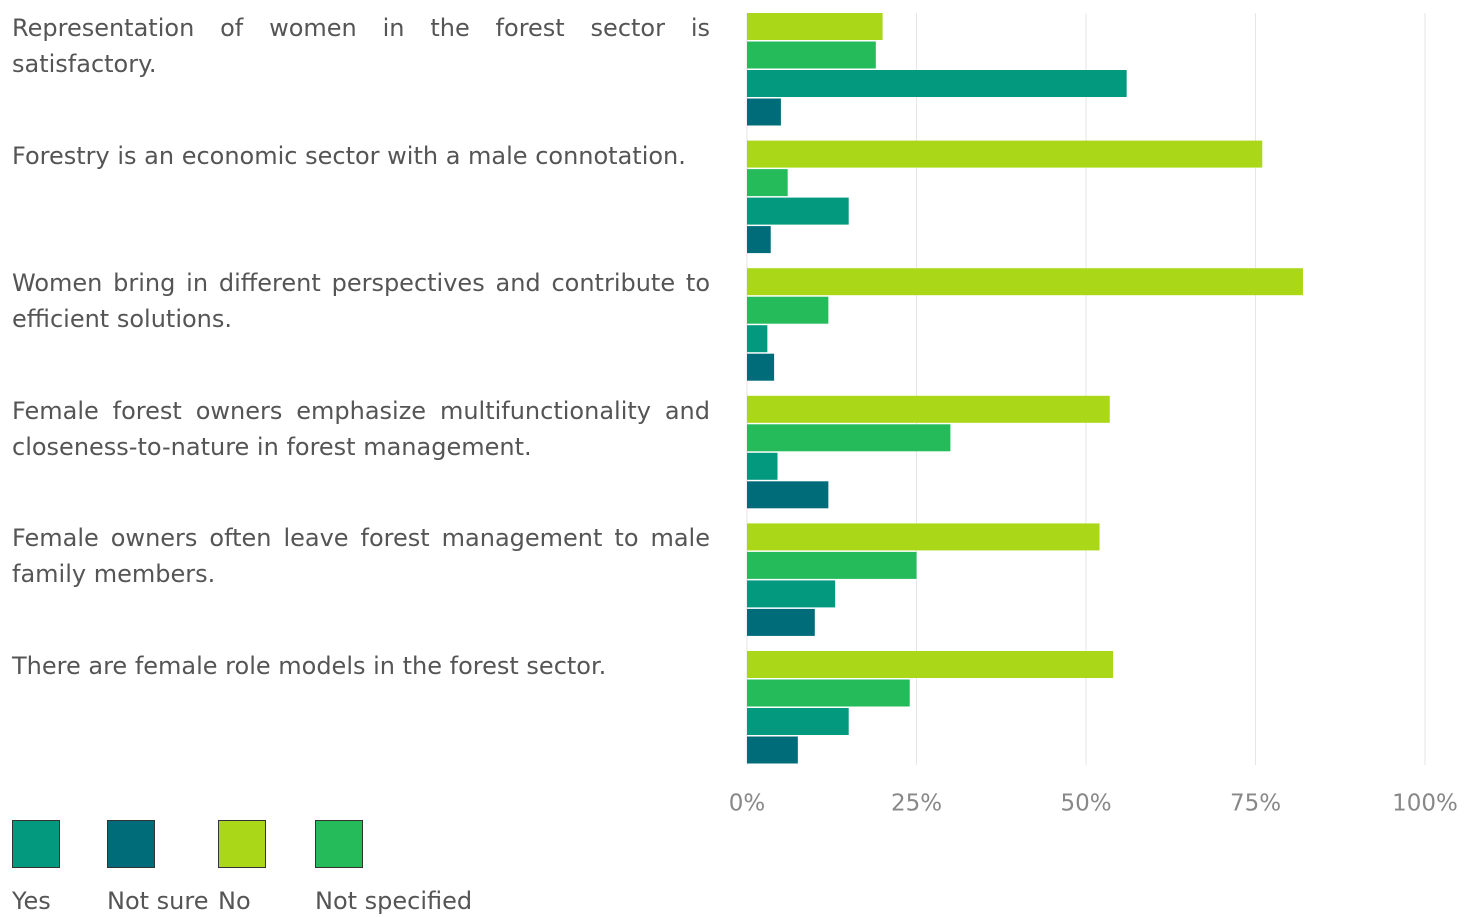 Image resolution: width=1475 pixels, height=917 pixels. Describe the element at coordinates (234, 901) in the screenshot. I see `legend-label: No` at that location.